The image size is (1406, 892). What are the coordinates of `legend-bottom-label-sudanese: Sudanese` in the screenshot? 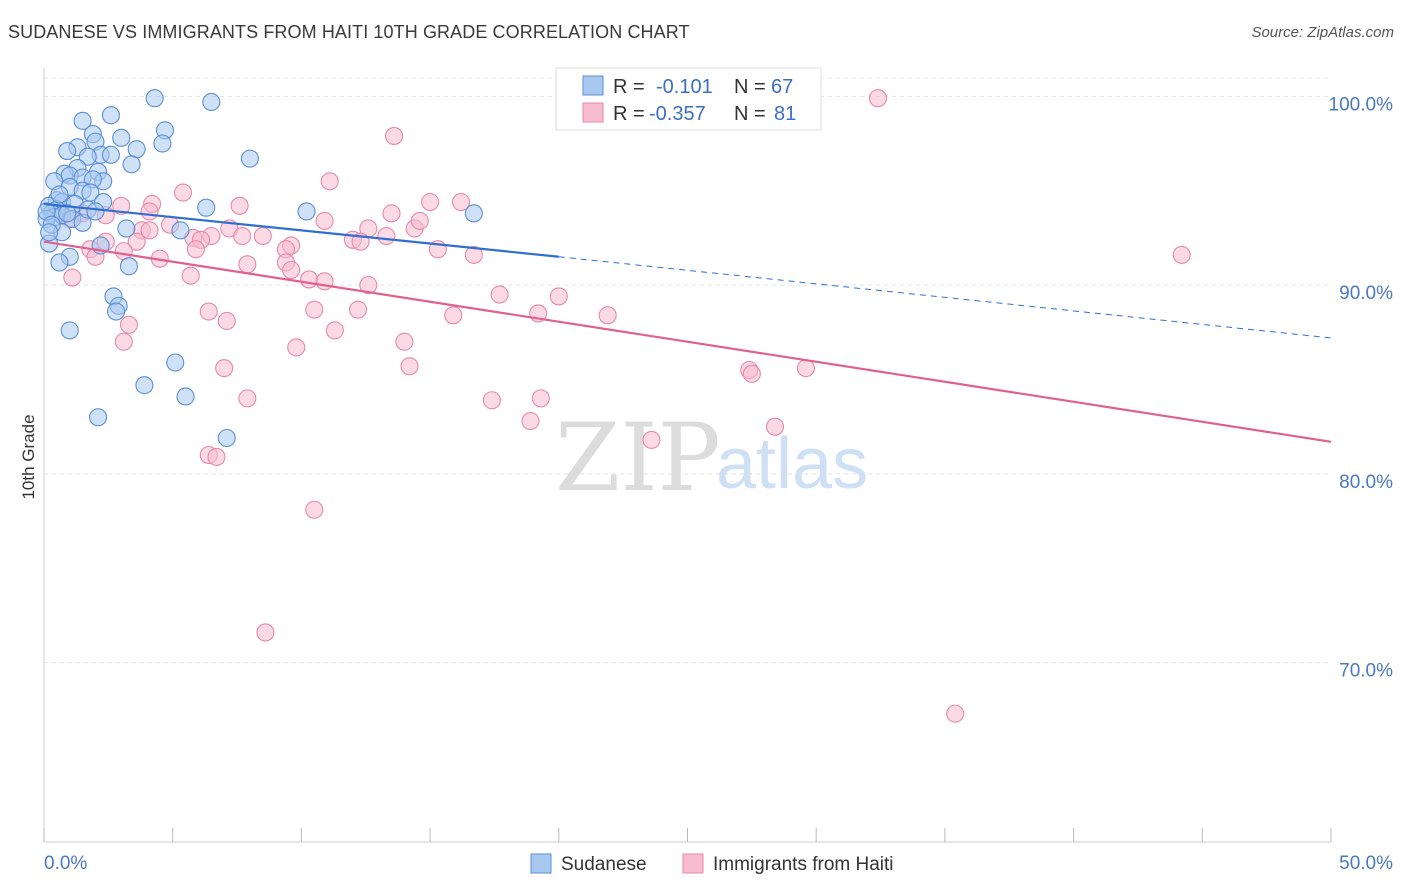 It's located at (604, 864).